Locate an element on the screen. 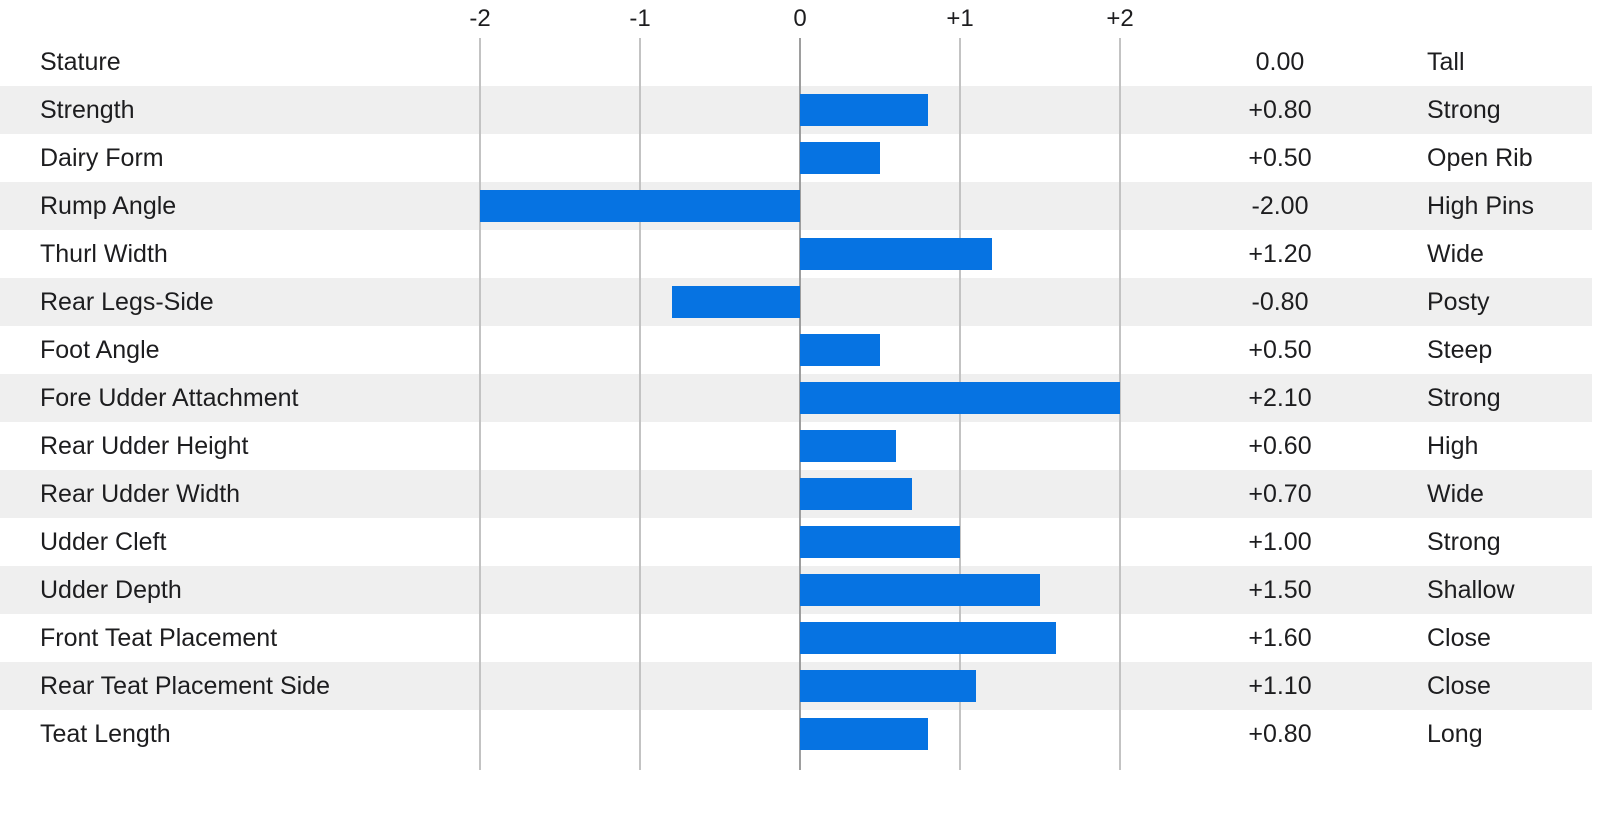 The image size is (1600, 836). trait-label: Rump Angle is located at coordinates (108, 206).